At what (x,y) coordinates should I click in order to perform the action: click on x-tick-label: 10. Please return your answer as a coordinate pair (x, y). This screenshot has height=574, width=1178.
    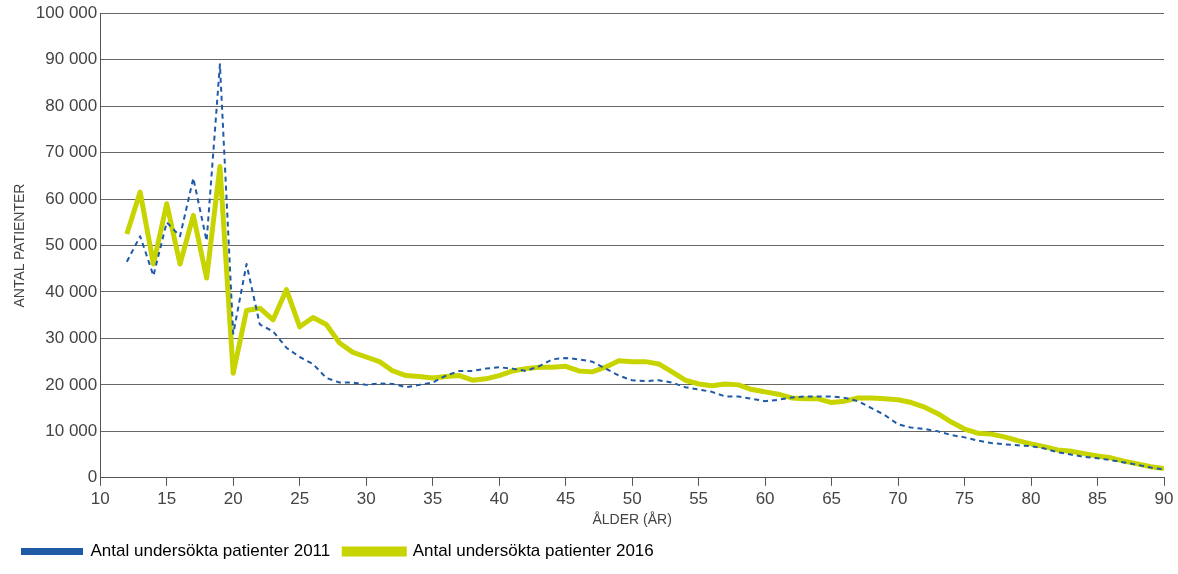
    Looking at the image, I should click on (100, 498).